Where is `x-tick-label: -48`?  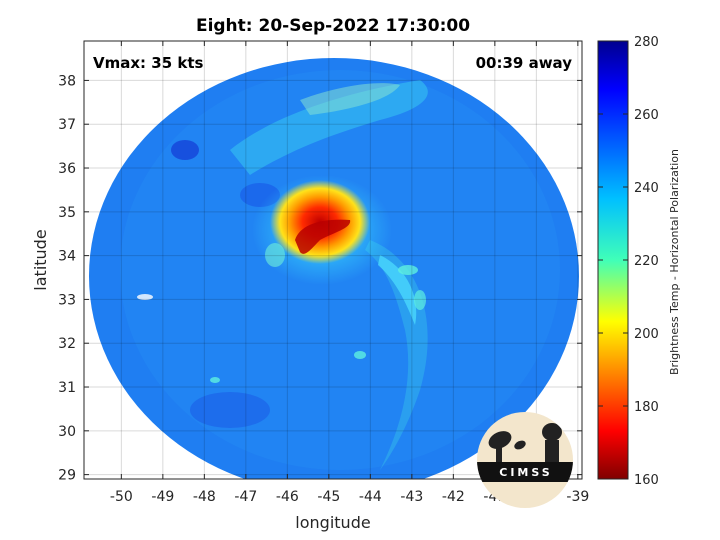 x-tick-label: -48 is located at coordinates (204, 497).